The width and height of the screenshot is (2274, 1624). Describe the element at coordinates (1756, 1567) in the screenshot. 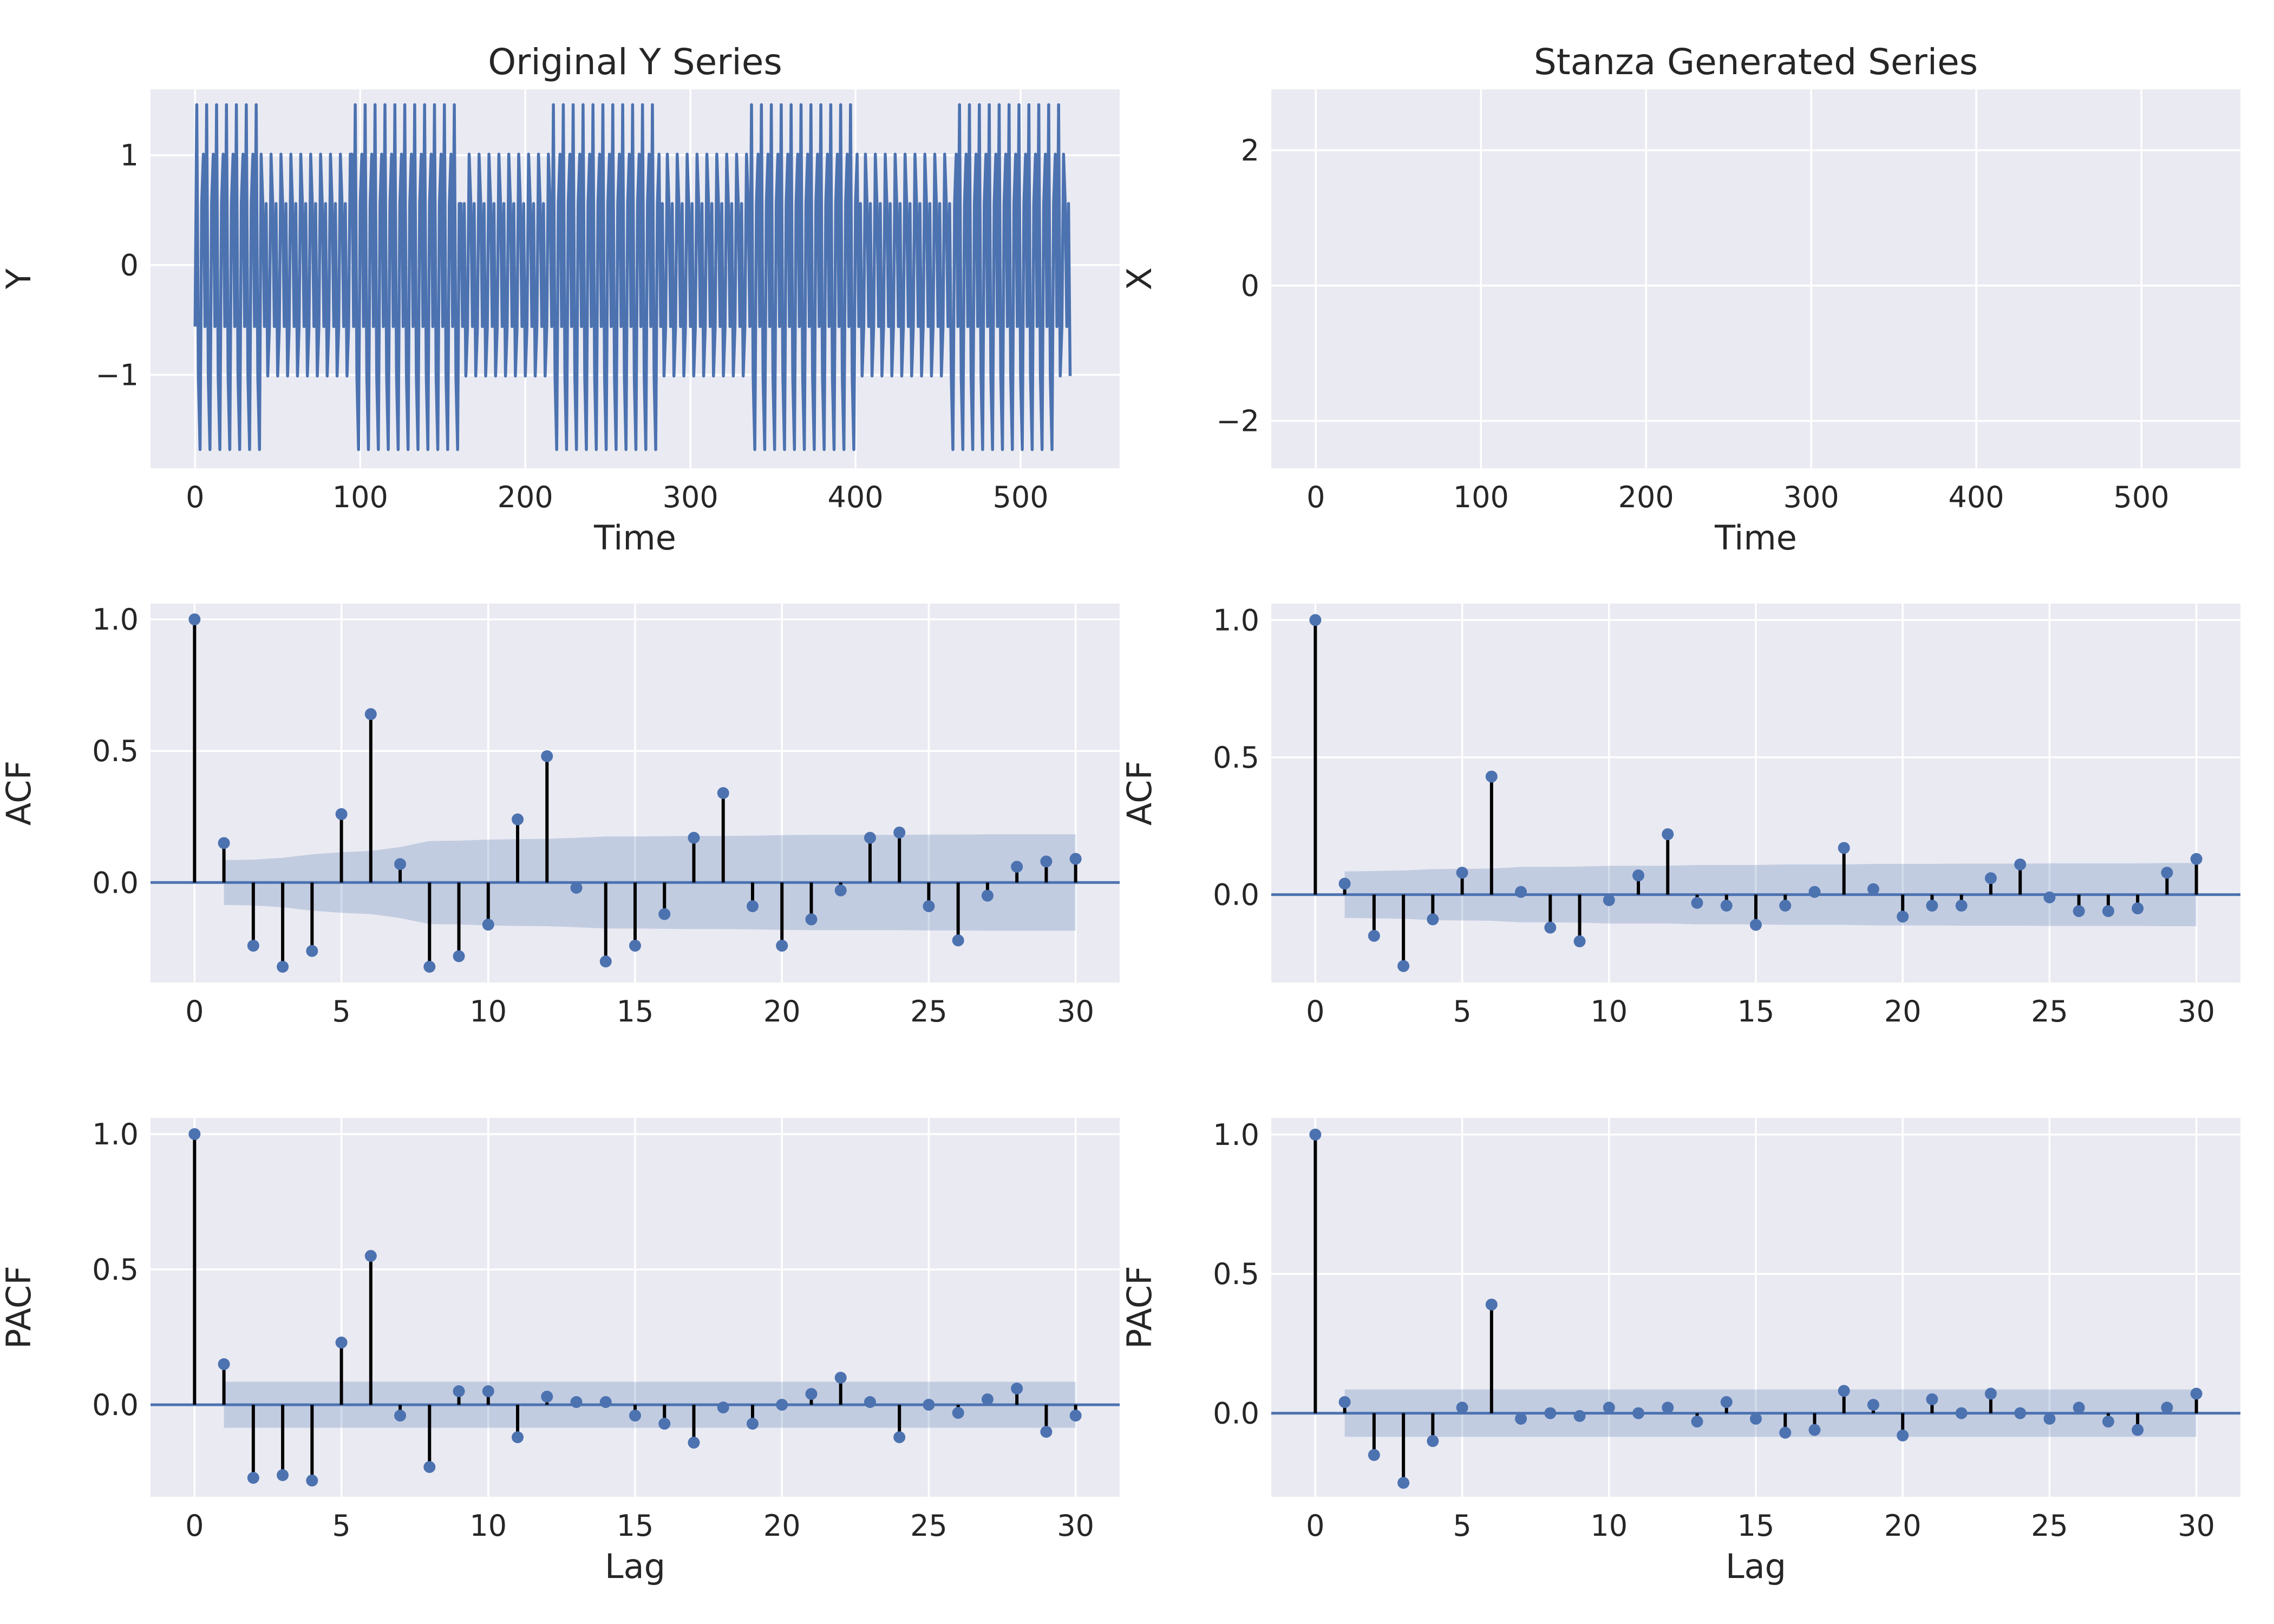

I see `x-axis-label: Lag` at that location.